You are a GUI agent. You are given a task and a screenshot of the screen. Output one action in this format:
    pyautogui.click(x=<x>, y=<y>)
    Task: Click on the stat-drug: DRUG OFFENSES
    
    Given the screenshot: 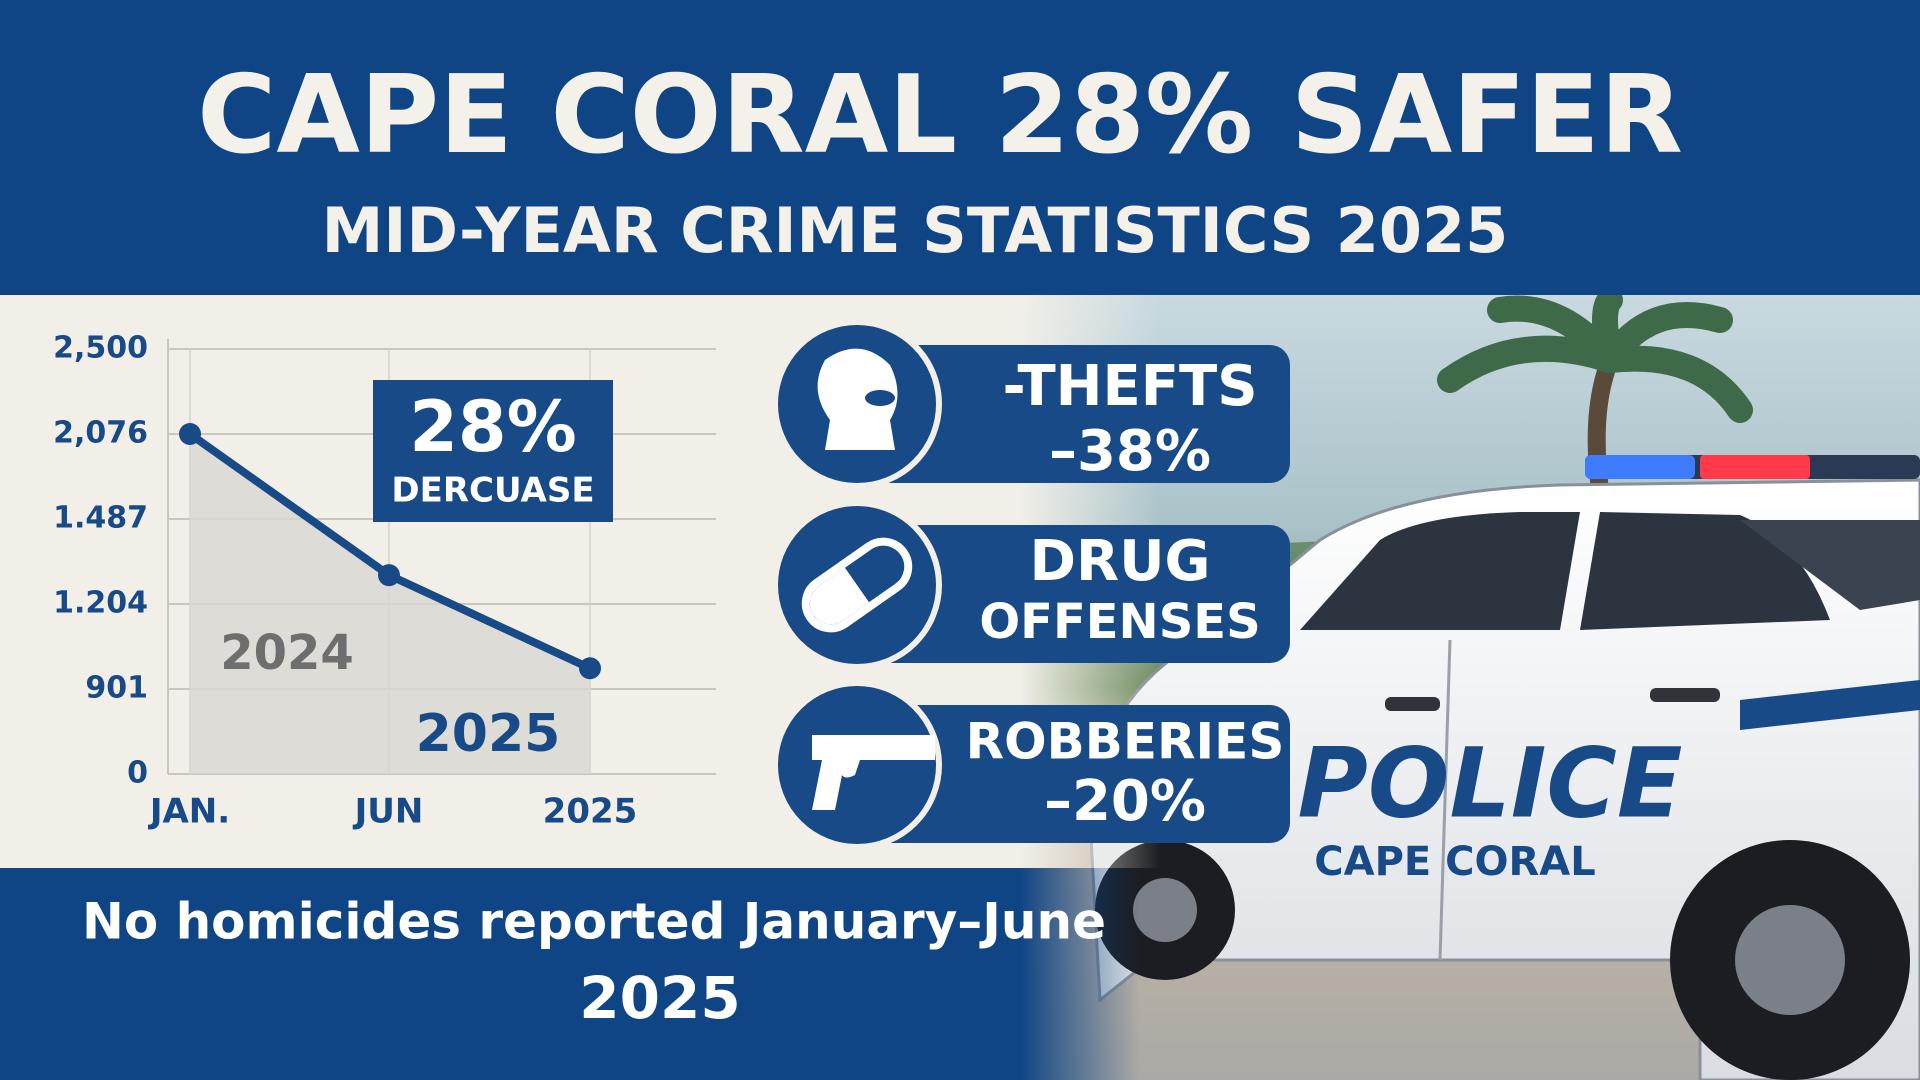 What is the action you would take?
    pyautogui.click(x=1031, y=585)
    